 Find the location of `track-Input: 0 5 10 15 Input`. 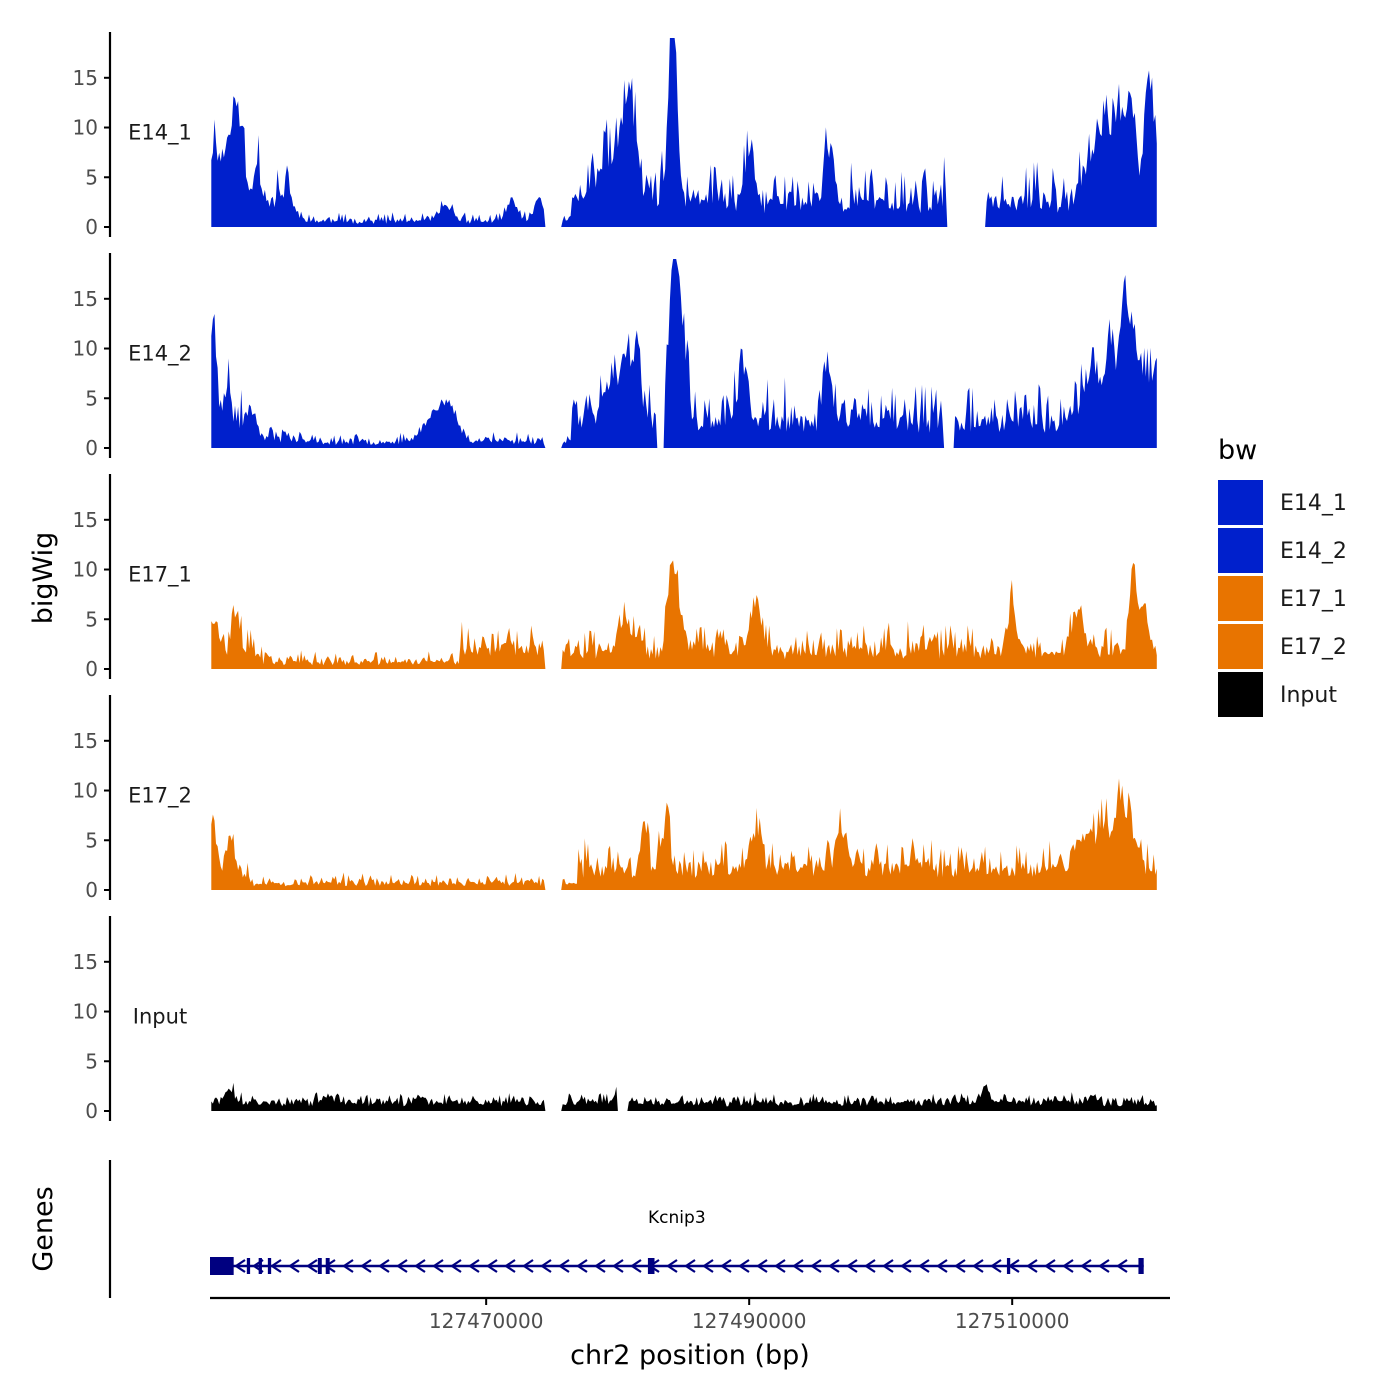

track-Input: 0 5 10 15 Input is located at coordinates (615, 1019).